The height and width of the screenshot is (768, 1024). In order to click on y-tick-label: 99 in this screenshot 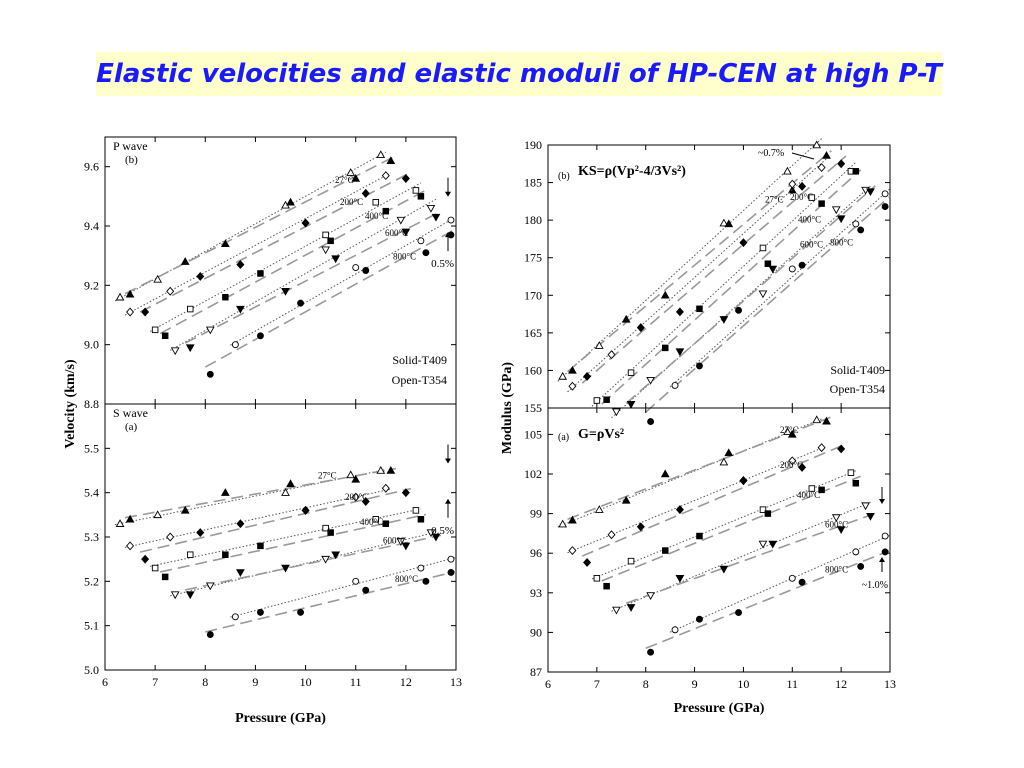, I will do `click(536, 514)`.